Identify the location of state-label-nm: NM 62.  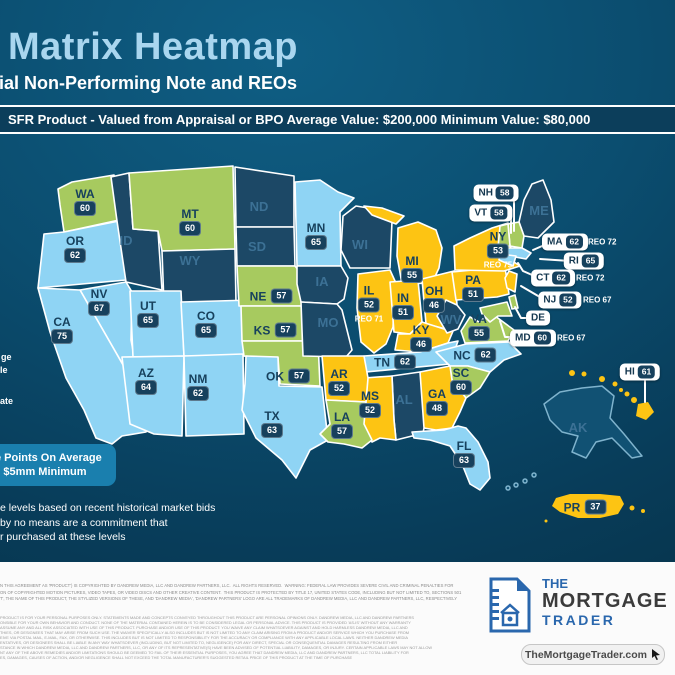
(198, 386).